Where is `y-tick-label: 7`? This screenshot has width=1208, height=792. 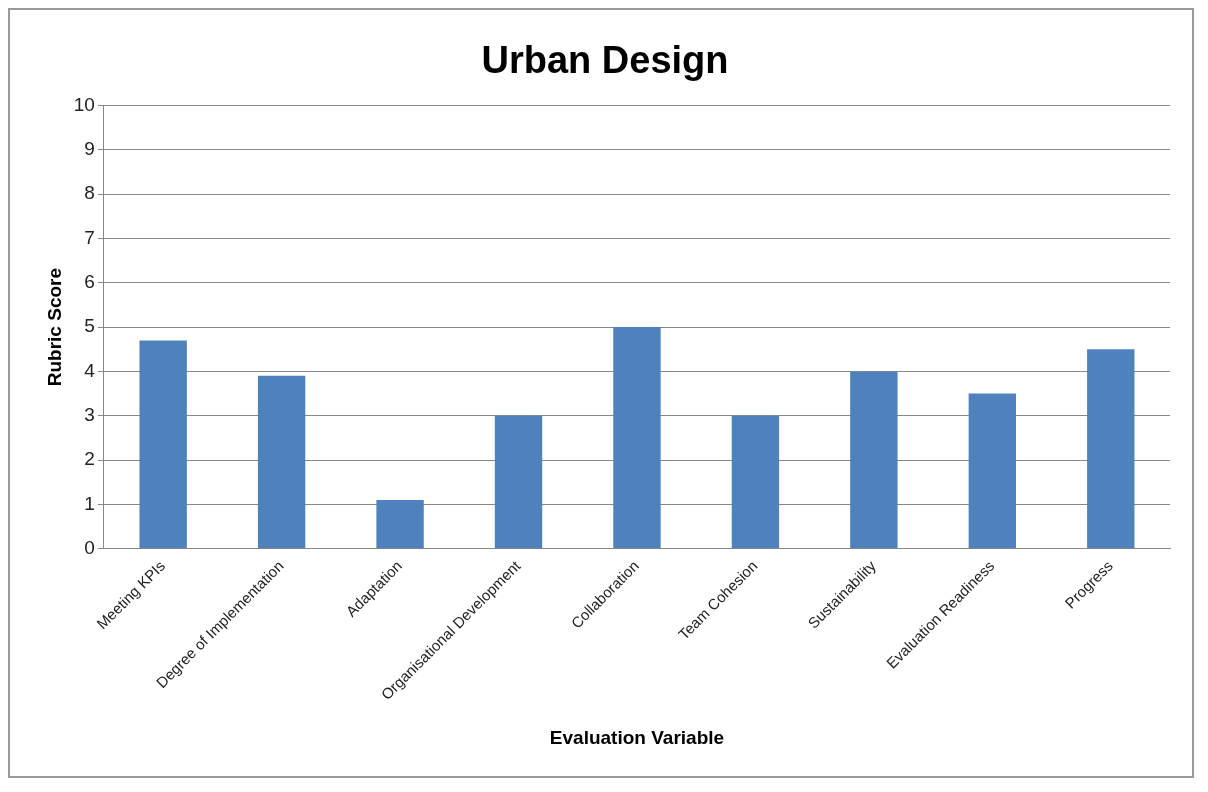 y-tick-label: 7 is located at coordinates (89, 237).